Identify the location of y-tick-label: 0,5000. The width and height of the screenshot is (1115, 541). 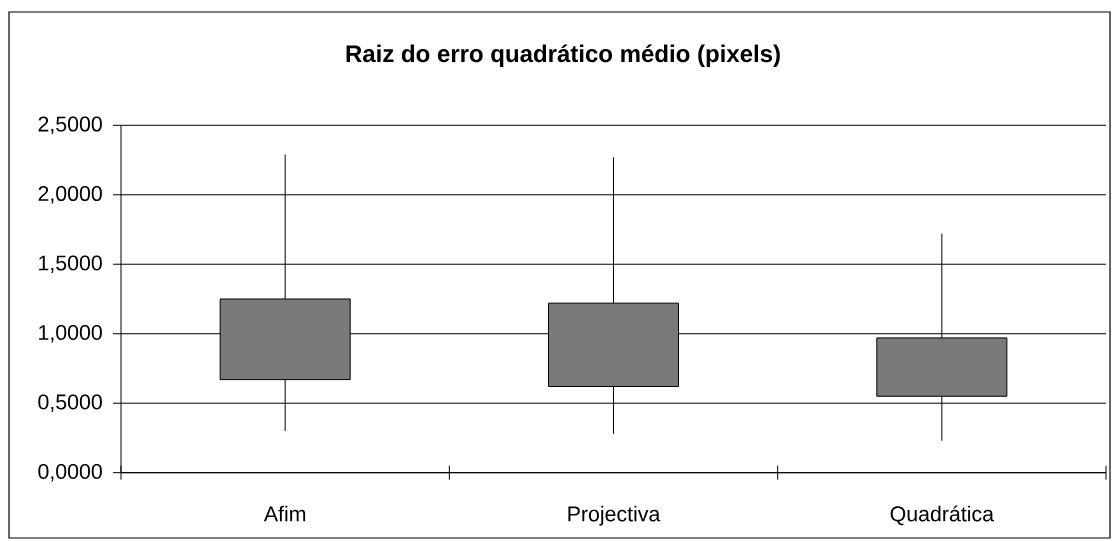
(70, 403).